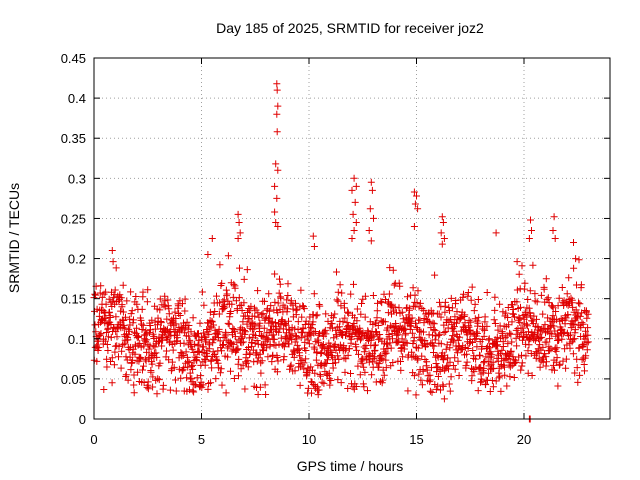  What do you see at coordinates (73, 379) in the screenshot?
I see `y-tick-label: 0.05` at bounding box center [73, 379].